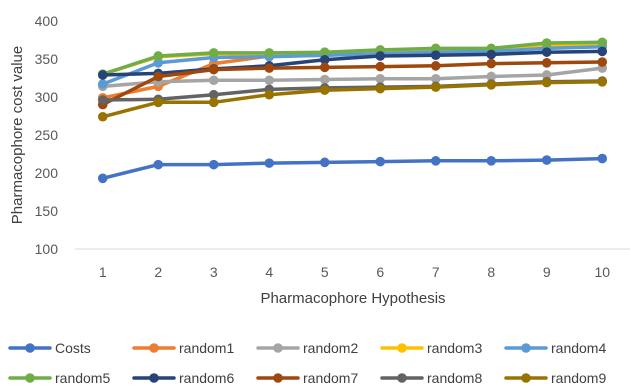  What do you see at coordinates (158, 272) in the screenshot?
I see `x-tick-label: 2` at bounding box center [158, 272].